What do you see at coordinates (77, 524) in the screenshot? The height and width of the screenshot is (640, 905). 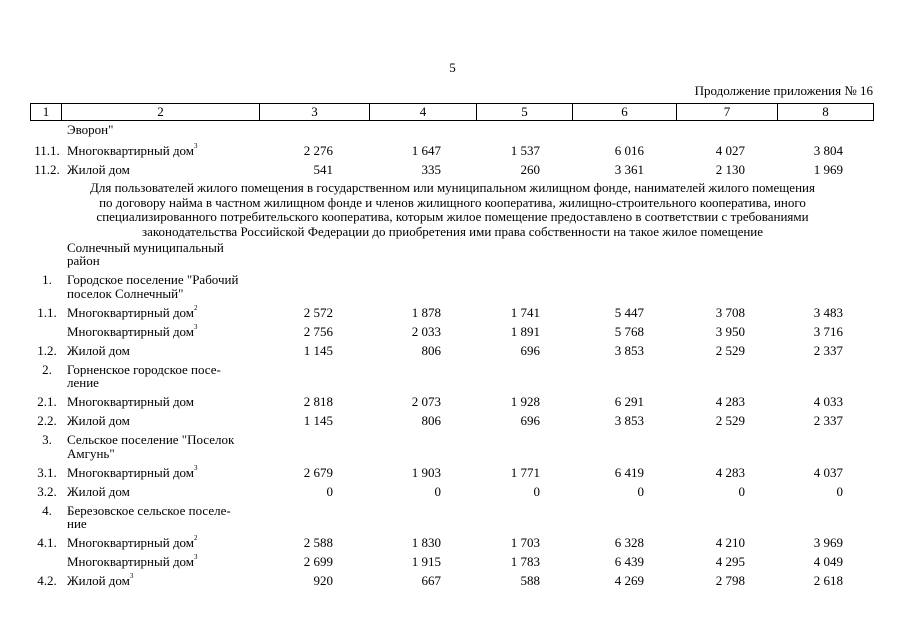 I see `row-name: ние` at bounding box center [77, 524].